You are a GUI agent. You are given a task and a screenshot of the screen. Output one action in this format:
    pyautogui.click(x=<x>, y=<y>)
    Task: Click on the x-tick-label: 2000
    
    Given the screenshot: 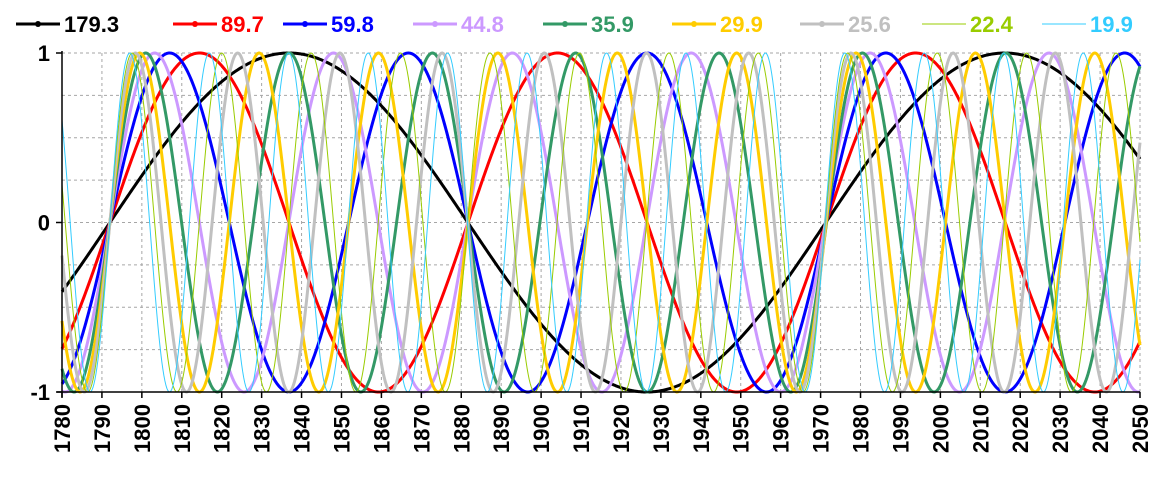 What is the action you would take?
    pyautogui.click(x=940, y=428)
    